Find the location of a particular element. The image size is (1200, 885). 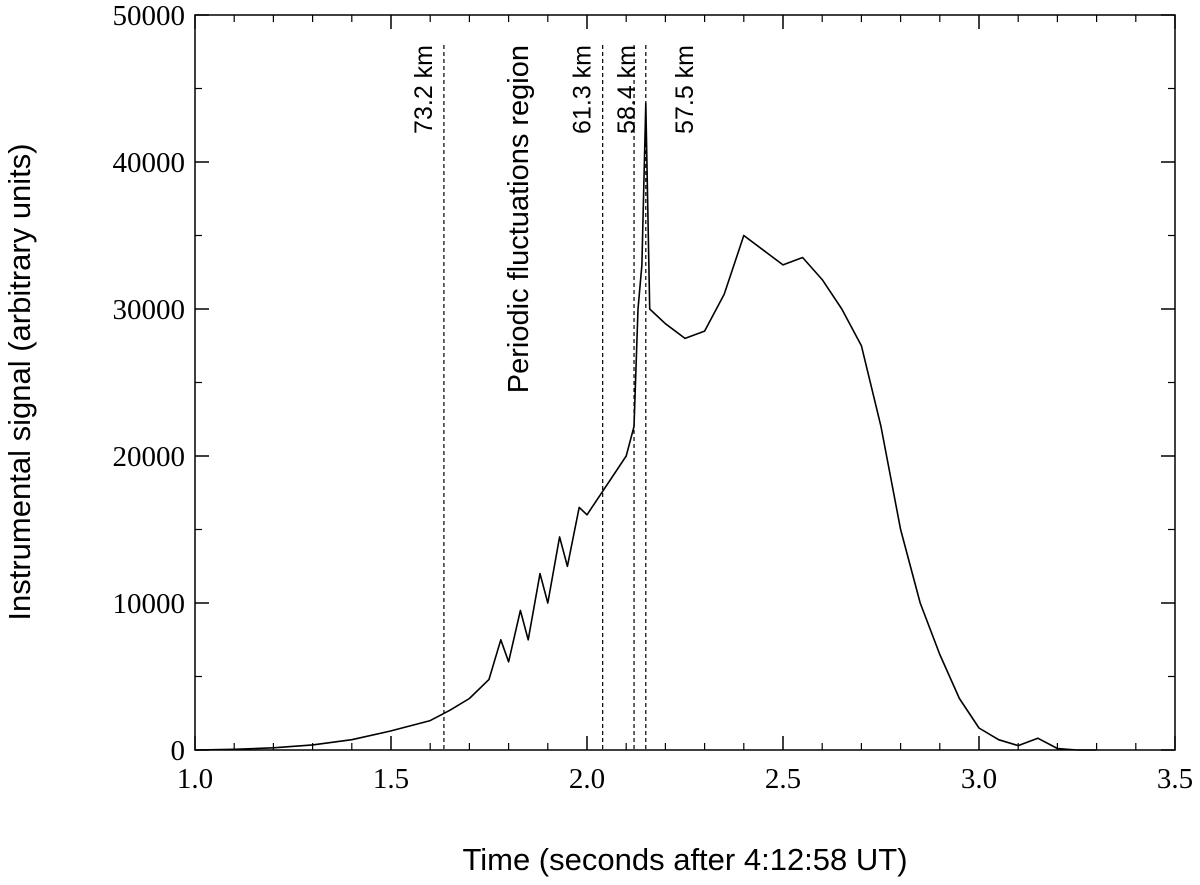

y-tick-label: 20000 is located at coordinates (149, 457).